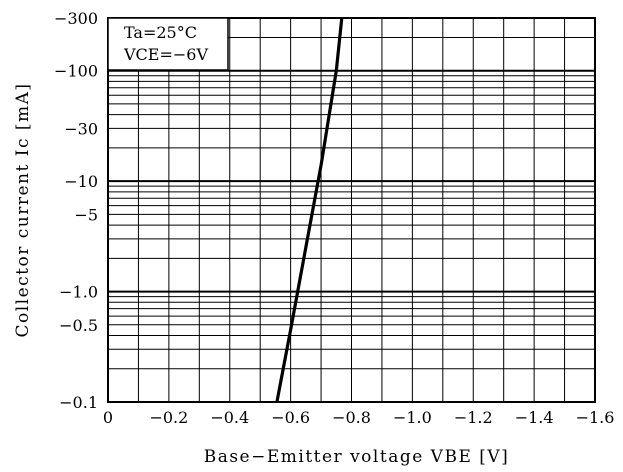  What do you see at coordinates (473, 417) in the screenshot?
I see `x-tick-label: −1.2` at bounding box center [473, 417].